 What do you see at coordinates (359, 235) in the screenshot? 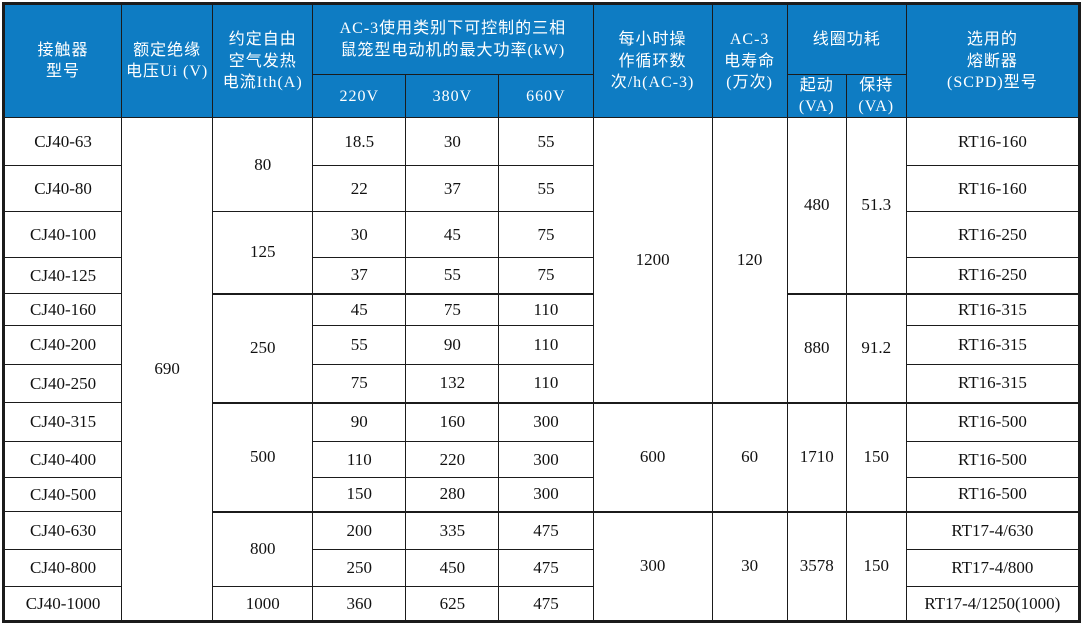
I see `power-220v-cell: 30` at bounding box center [359, 235].